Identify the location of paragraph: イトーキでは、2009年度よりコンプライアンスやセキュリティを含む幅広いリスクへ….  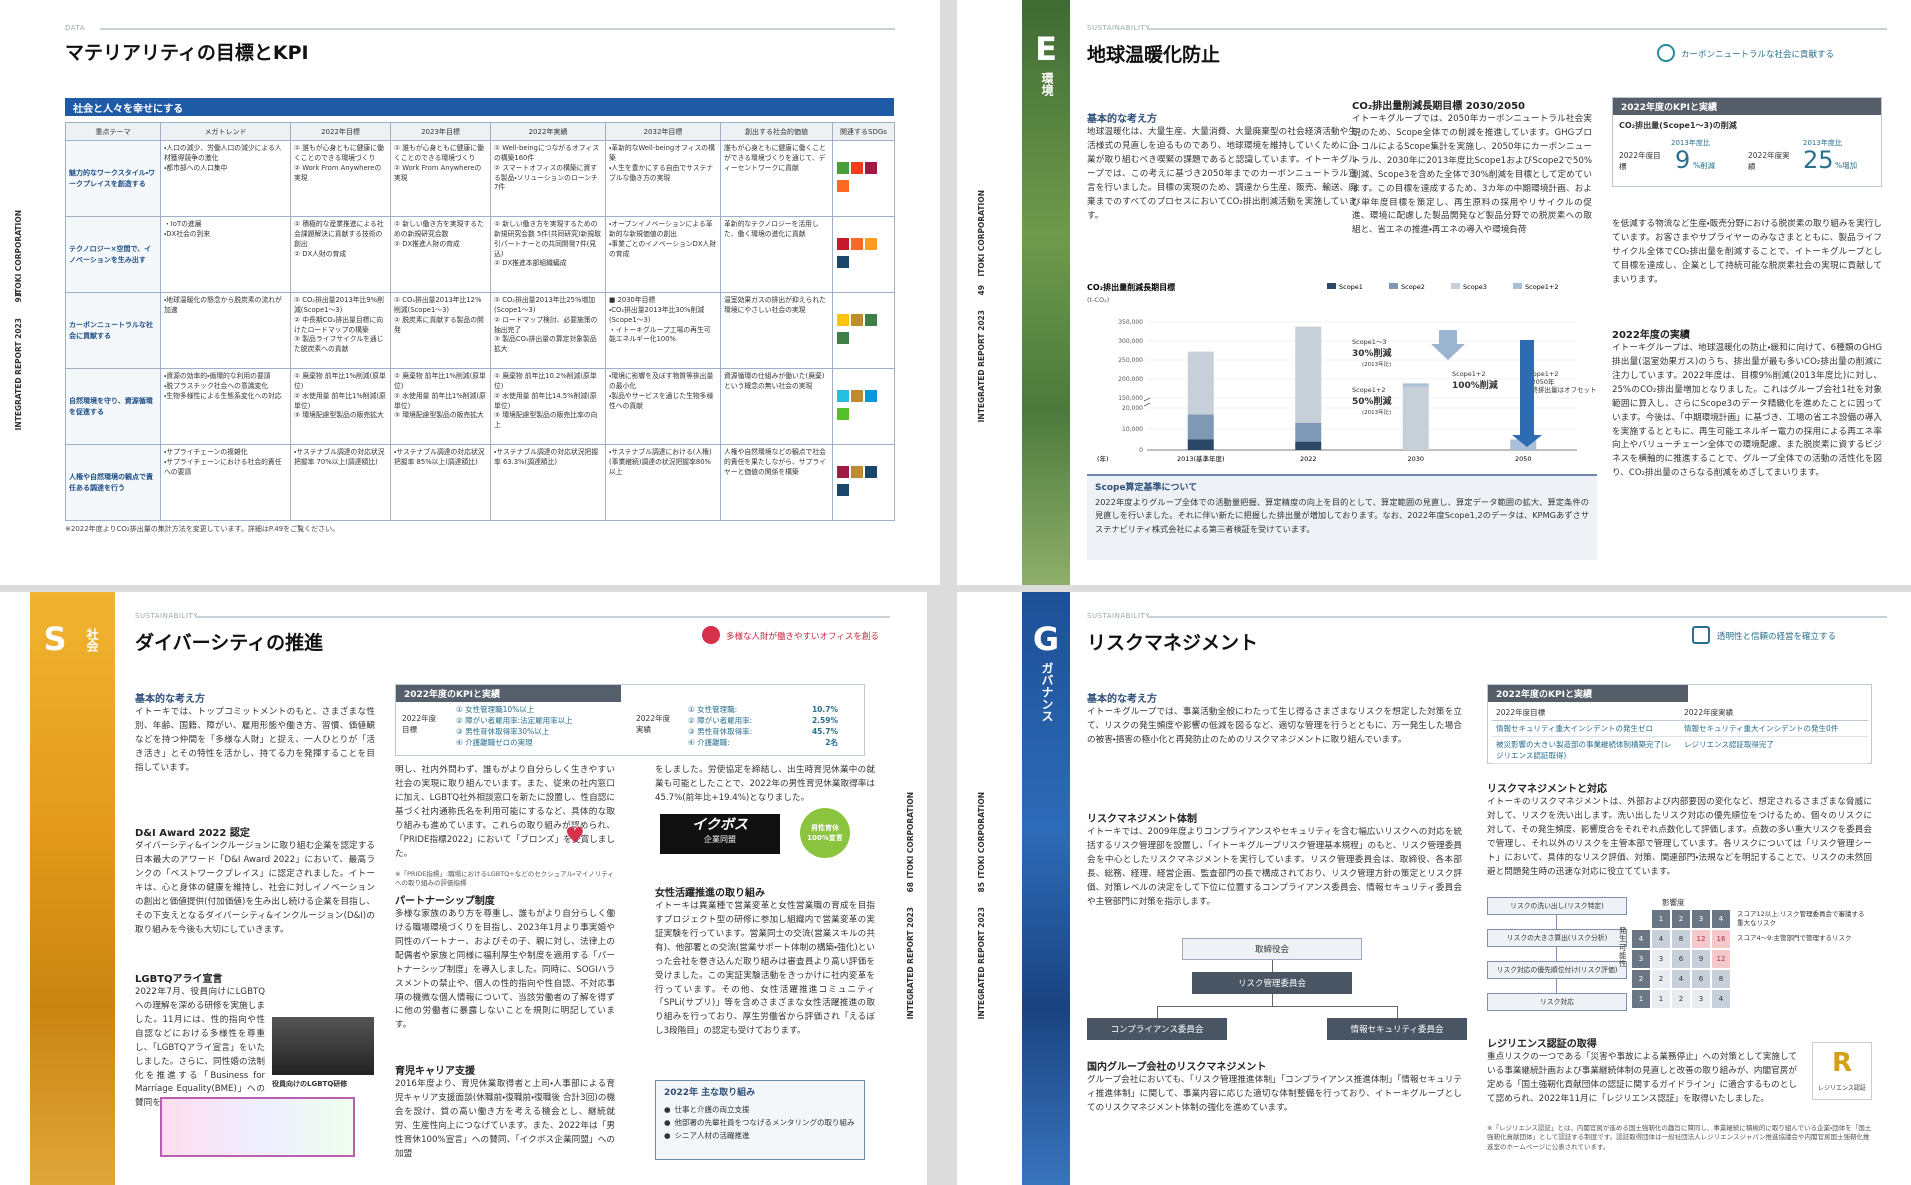
(1274, 867).